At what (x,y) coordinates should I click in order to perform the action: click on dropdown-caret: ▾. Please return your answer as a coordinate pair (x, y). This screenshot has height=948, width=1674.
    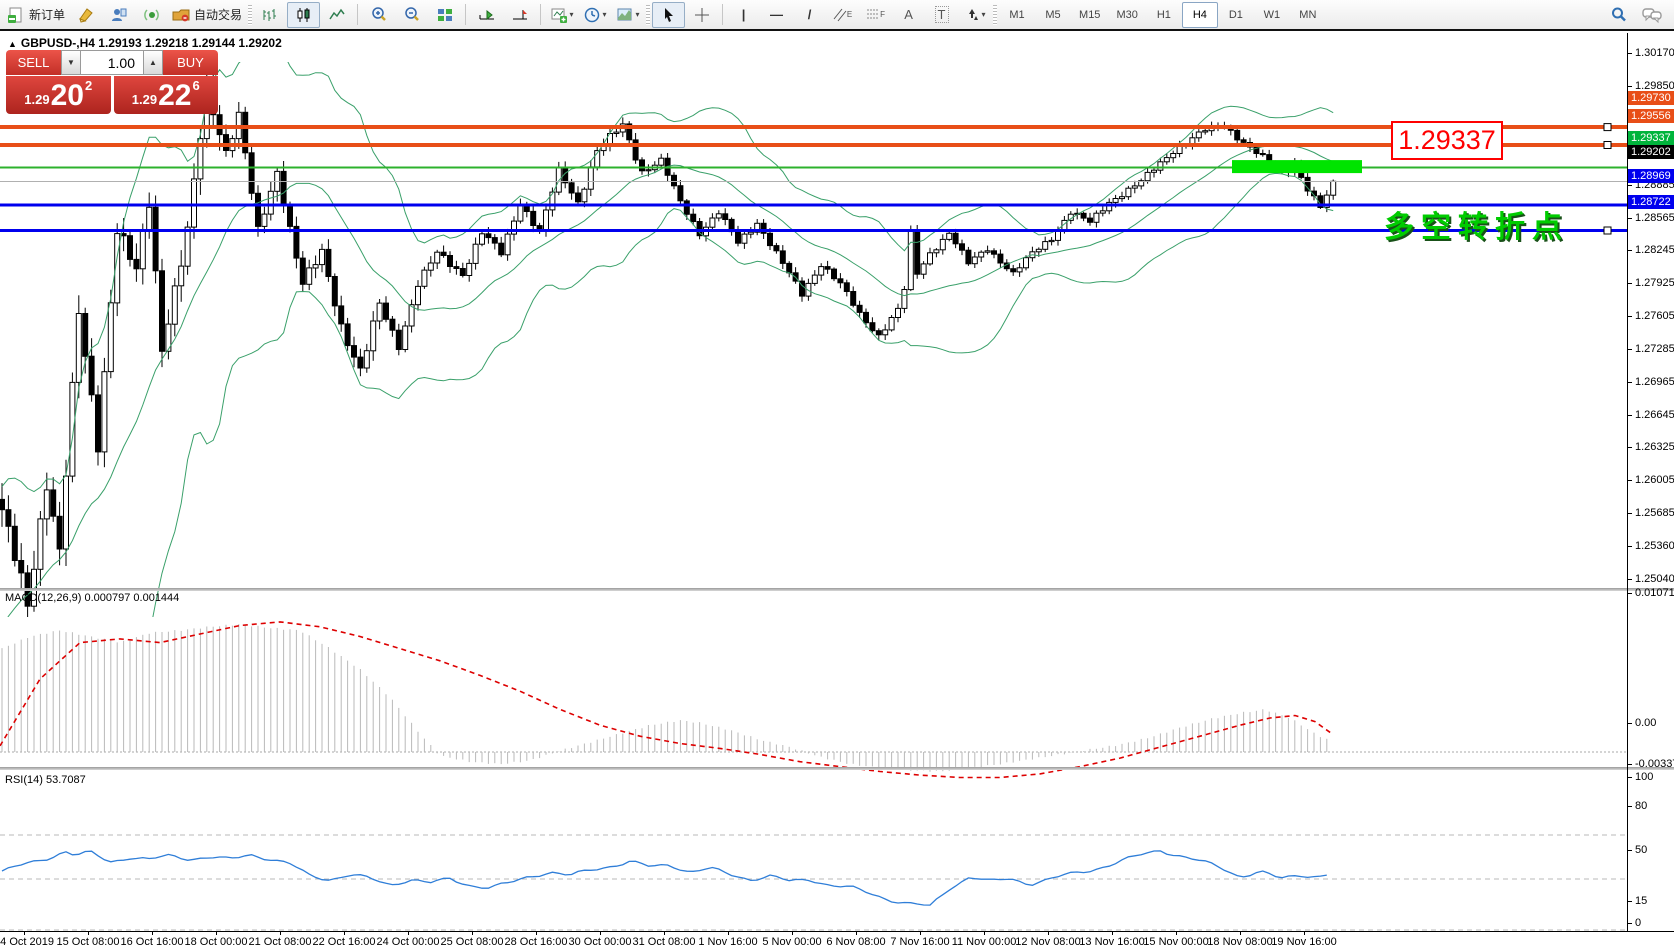
    Looking at the image, I should click on (637, 14).